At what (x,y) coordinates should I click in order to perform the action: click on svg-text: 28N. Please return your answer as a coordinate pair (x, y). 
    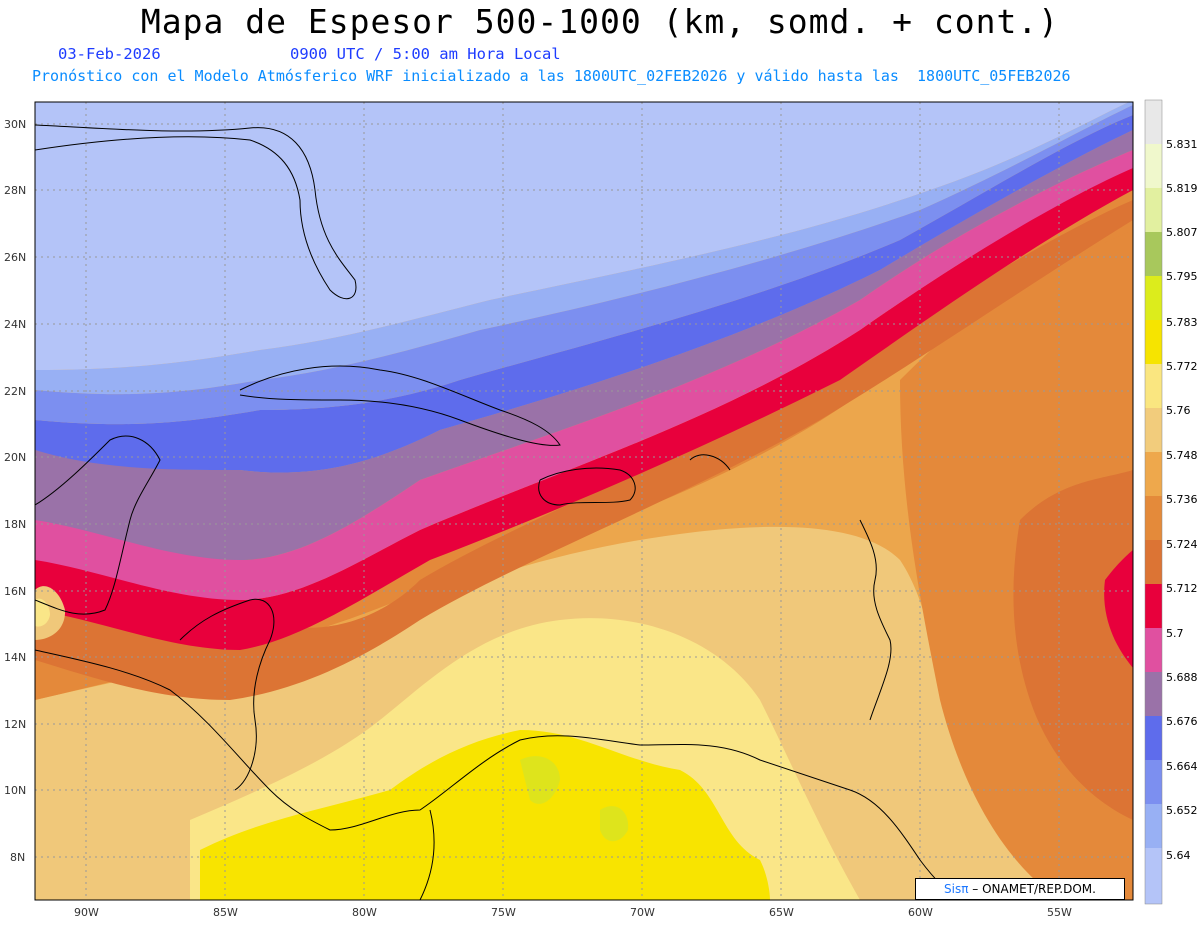
    Looking at the image, I should click on (15, 190).